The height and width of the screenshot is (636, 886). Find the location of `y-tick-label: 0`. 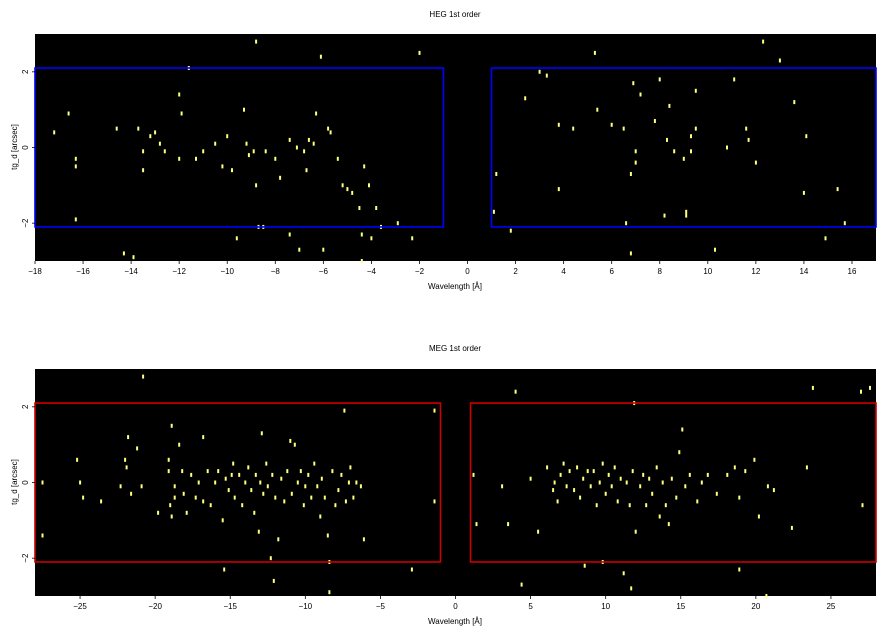

y-tick-label: 0 is located at coordinates (25, 482).